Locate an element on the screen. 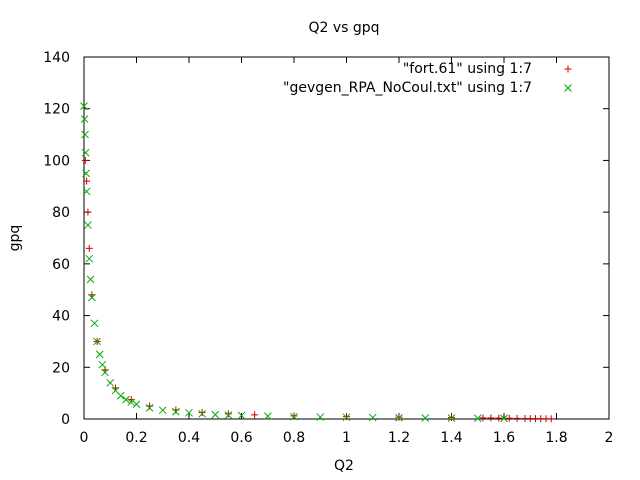 This screenshot has height=480, width=640. y-tick-label: 80 is located at coordinates (61, 213).